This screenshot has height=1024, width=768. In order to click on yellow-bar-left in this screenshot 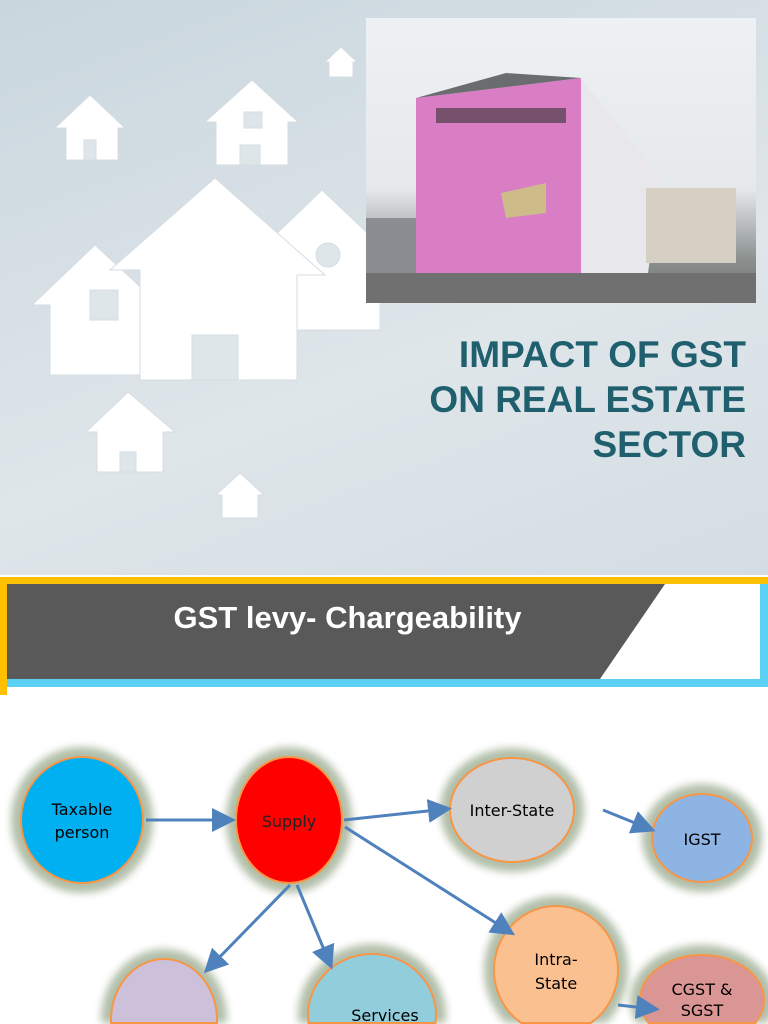, I will do `click(3, 636)`.